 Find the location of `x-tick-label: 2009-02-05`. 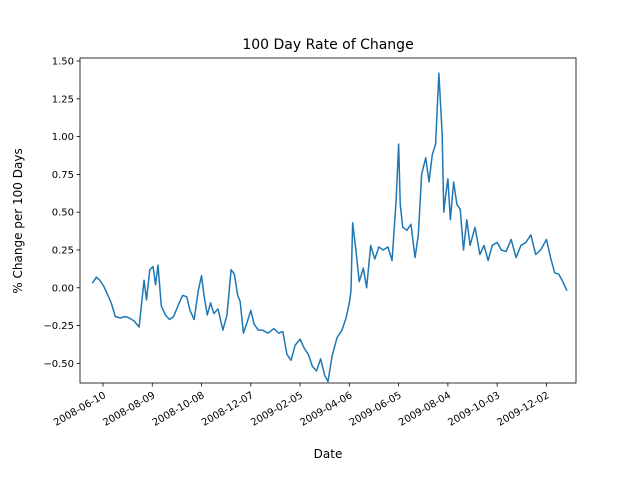

x-tick-label: 2009-02-05 is located at coordinates (277, 409).